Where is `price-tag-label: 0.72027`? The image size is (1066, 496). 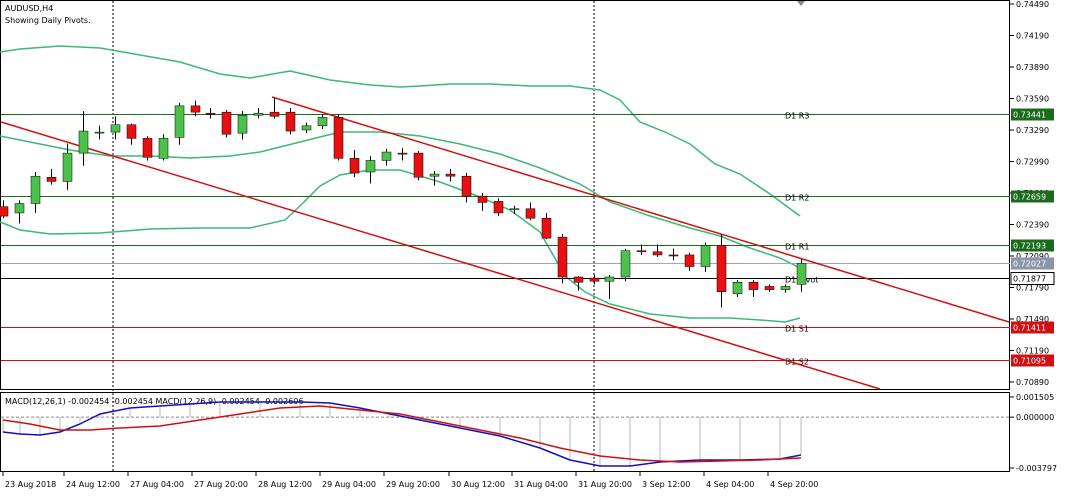
price-tag-label: 0.72027 is located at coordinates (1029, 264).